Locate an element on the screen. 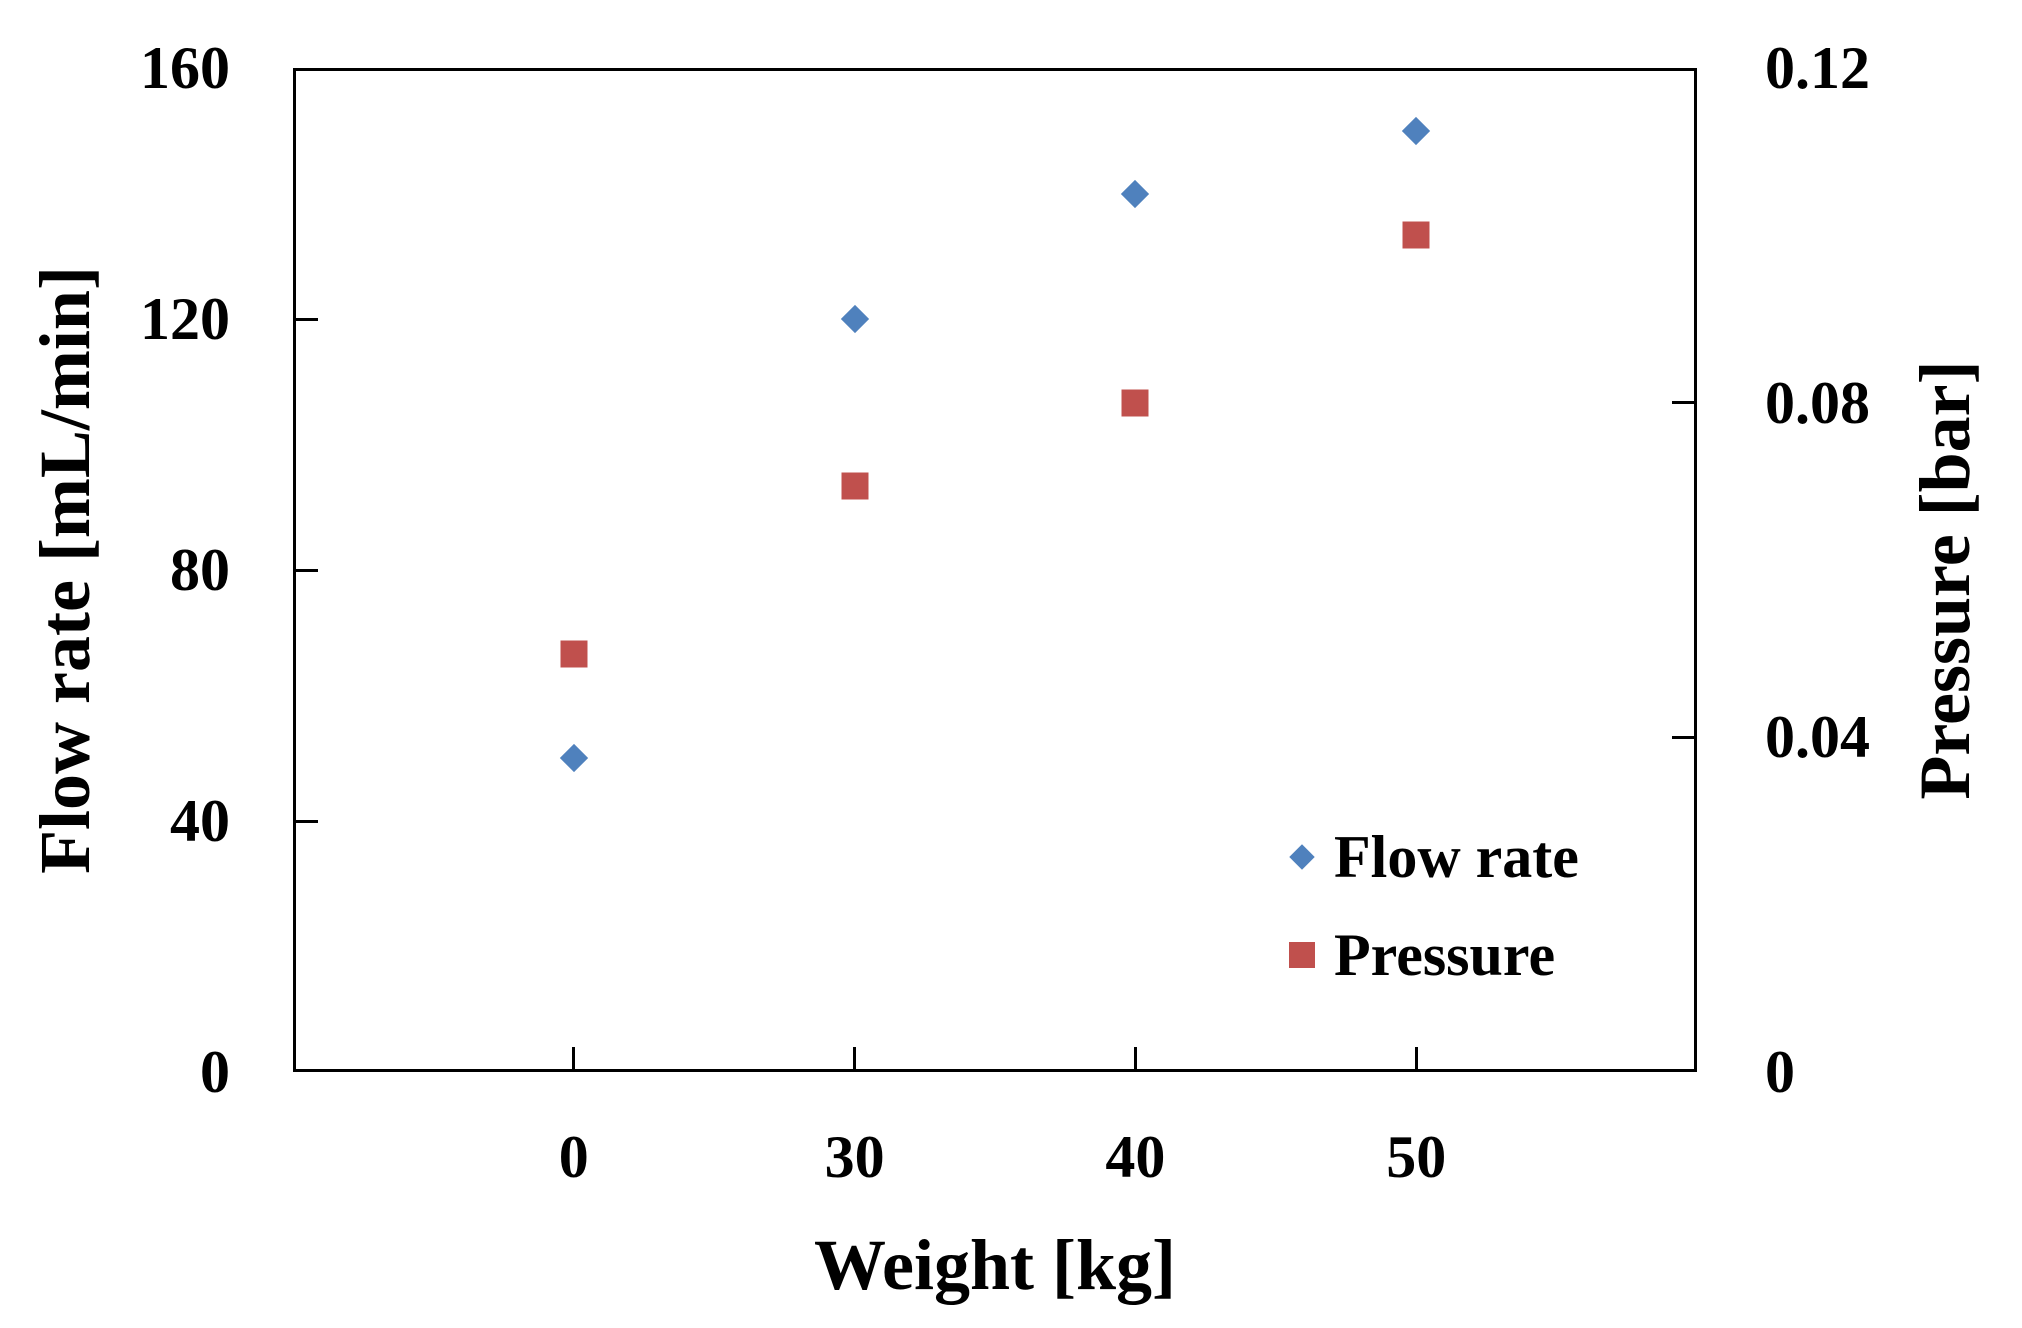  legend-label-pressure: Pressure is located at coordinates (1445, 955).